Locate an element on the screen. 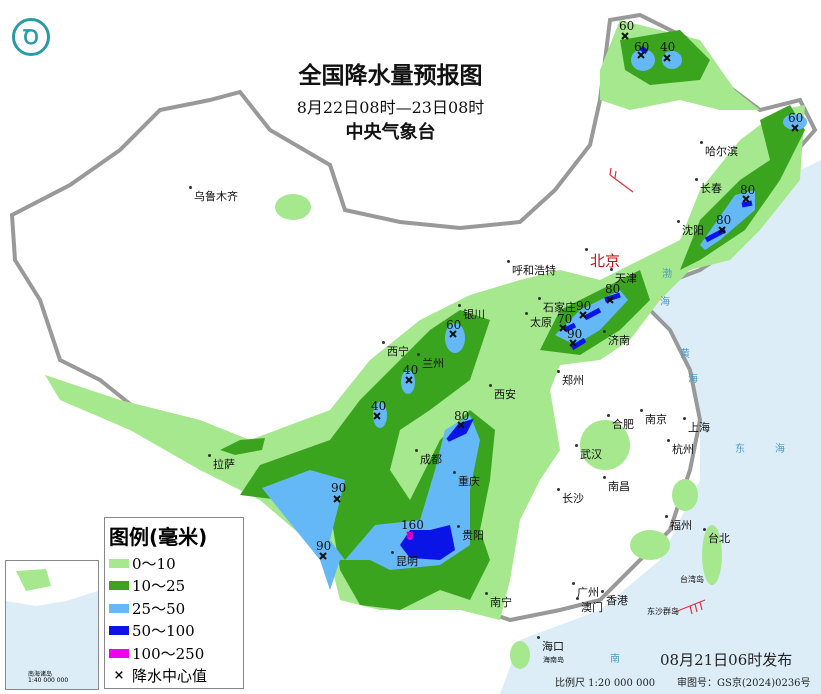  city-label: 澳门 is located at coordinates (589, 605).